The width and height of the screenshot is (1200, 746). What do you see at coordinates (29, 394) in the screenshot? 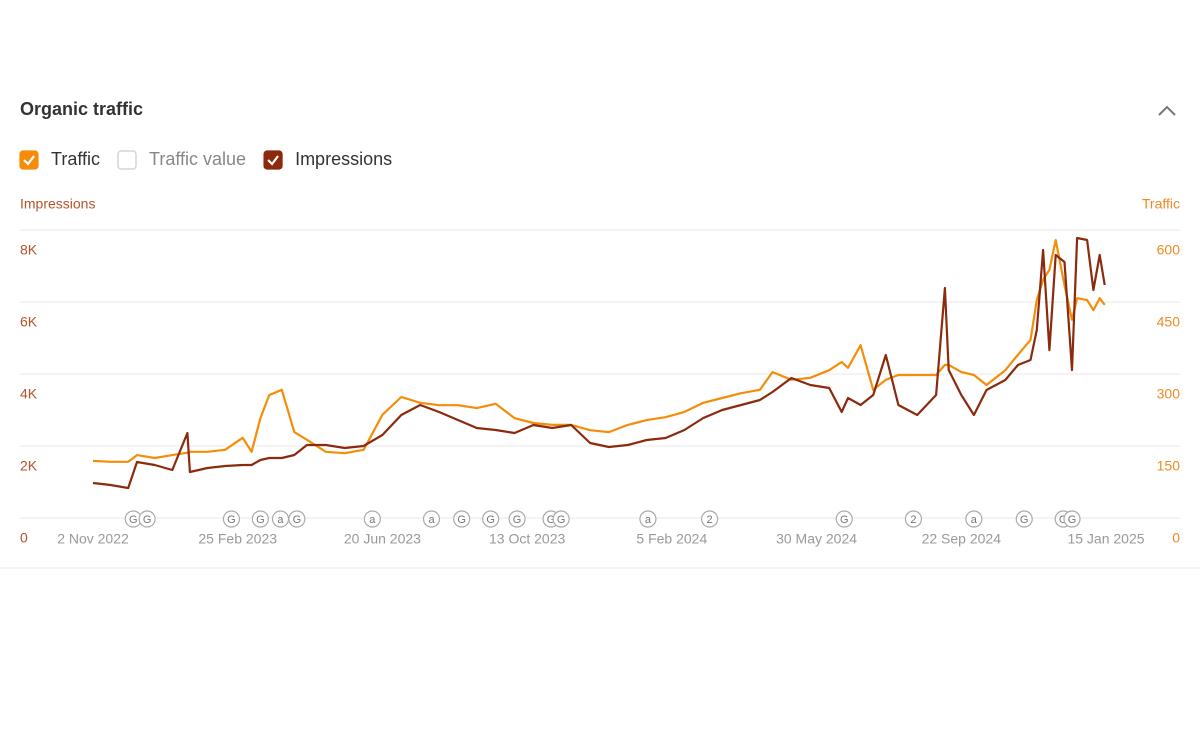
I see `y-tick-label: 4K` at bounding box center [29, 394].